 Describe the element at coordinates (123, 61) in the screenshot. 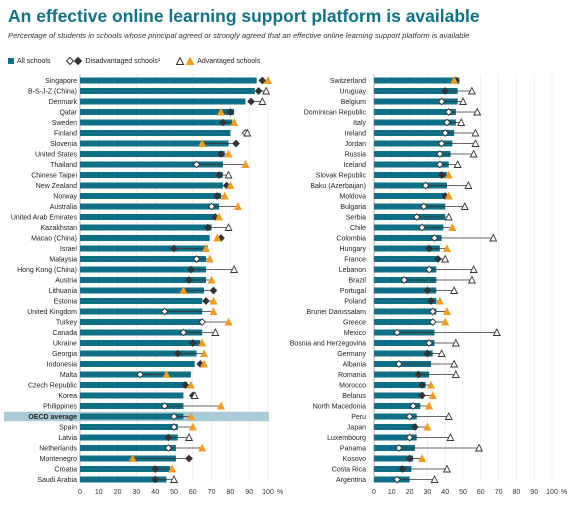

I see `legend-label-disadvantaged: Disadvantaged schools¹` at that location.